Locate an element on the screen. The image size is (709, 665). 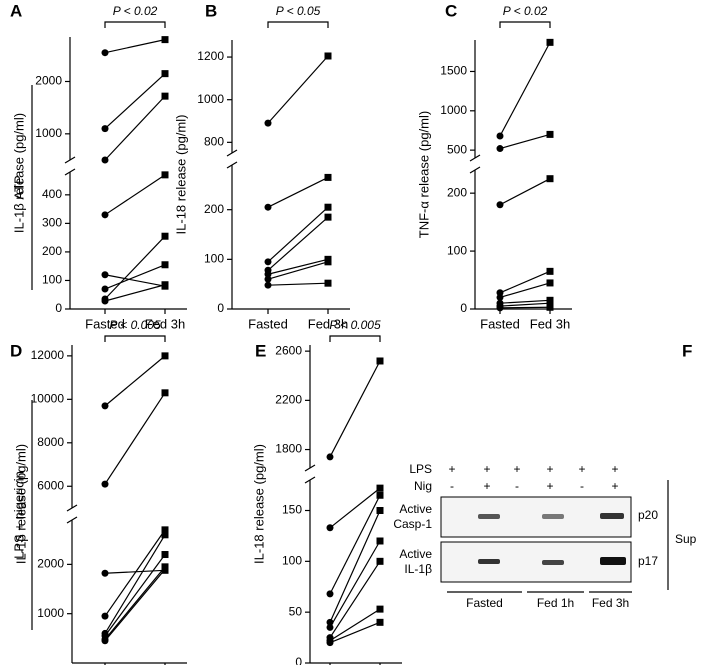
band-label: p20 is located at coordinates (648, 515).